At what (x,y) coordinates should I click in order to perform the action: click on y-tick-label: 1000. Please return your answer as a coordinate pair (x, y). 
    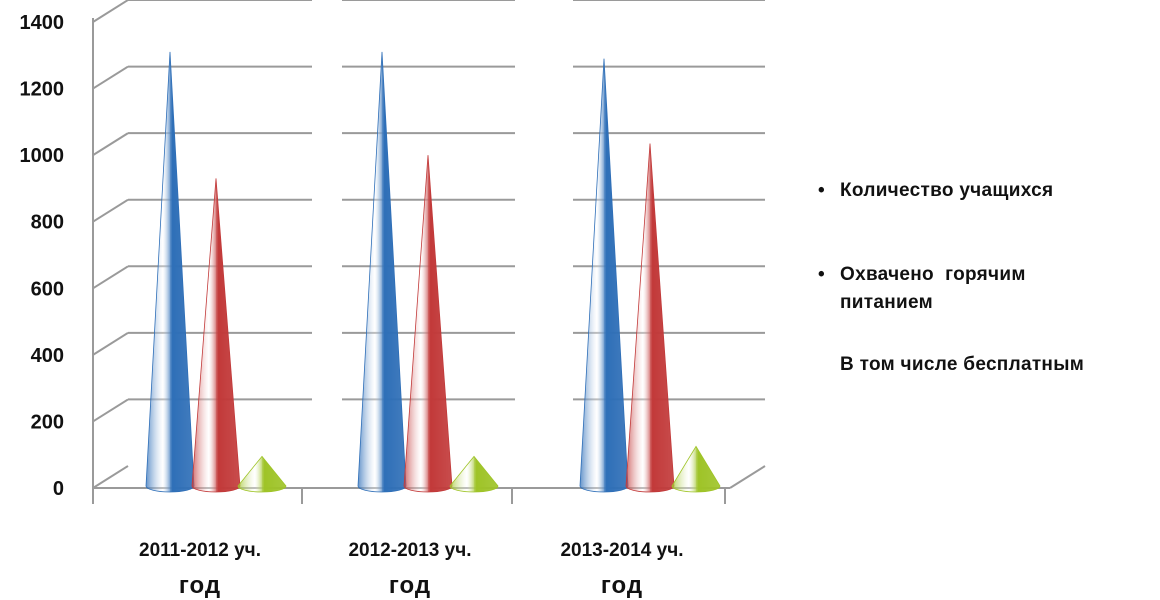
    Looking at the image, I should click on (42, 156).